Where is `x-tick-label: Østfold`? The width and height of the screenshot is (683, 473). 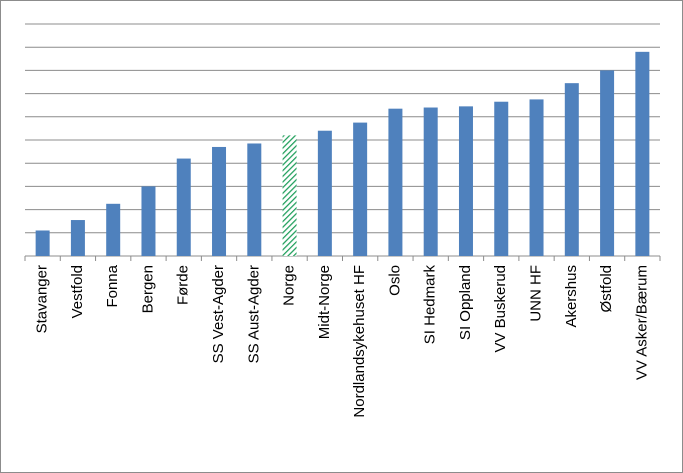 x-tick-label: Østfold is located at coordinates (606, 289).